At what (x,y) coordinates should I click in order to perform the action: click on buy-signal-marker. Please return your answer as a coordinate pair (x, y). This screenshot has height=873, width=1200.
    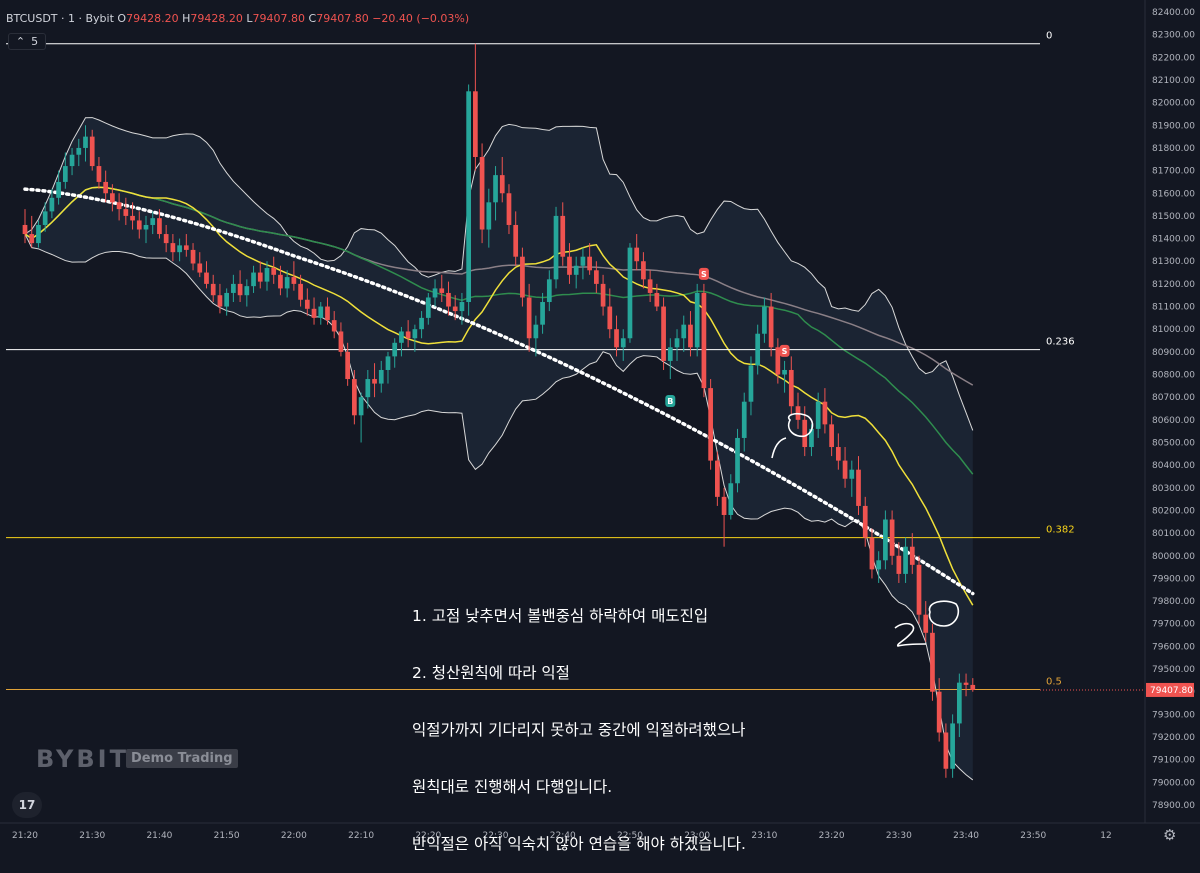
    Looking at the image, I should click on (670, 401).